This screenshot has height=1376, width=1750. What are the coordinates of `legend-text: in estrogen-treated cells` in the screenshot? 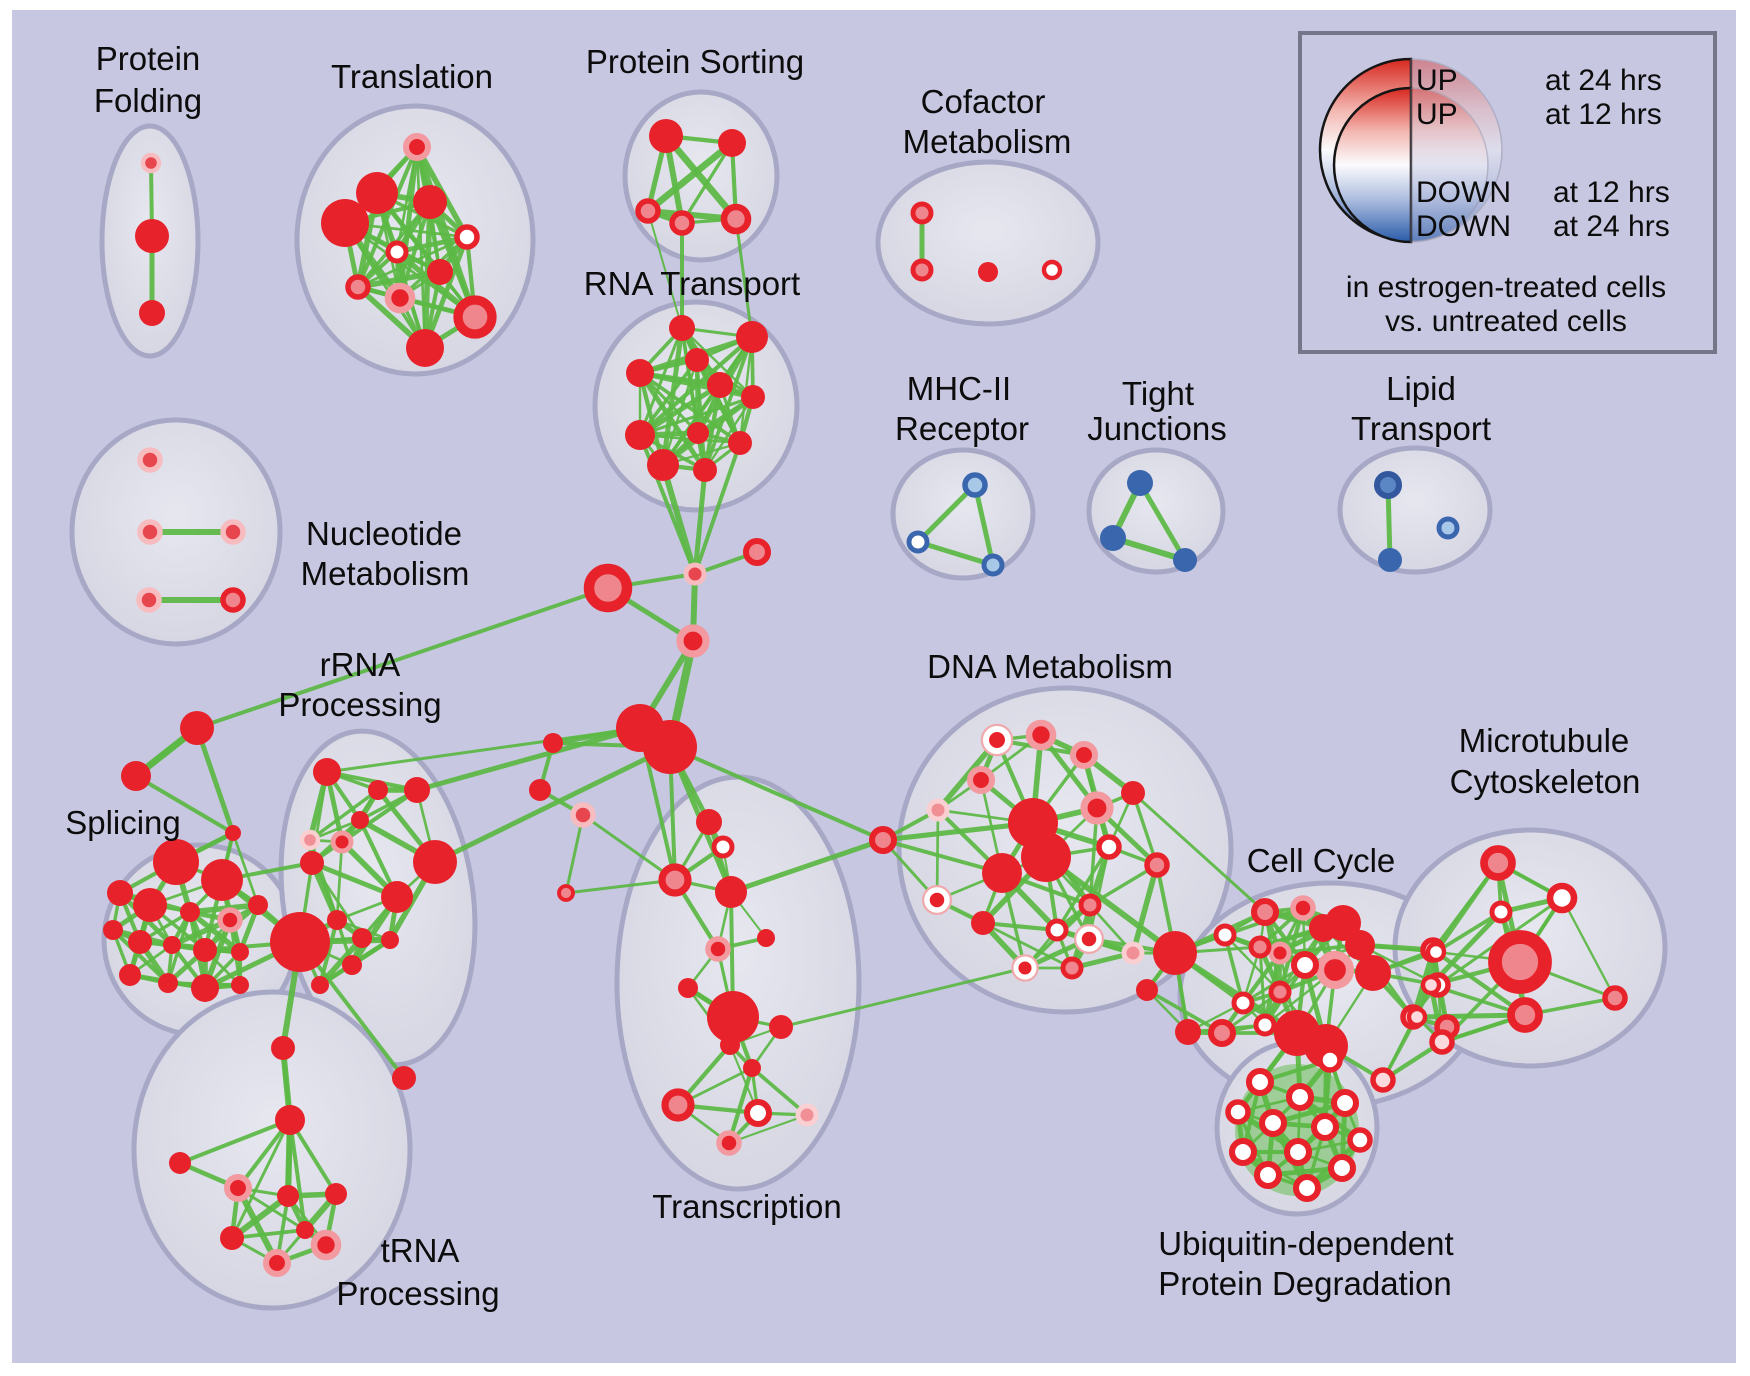 It's located at (1506, 287).